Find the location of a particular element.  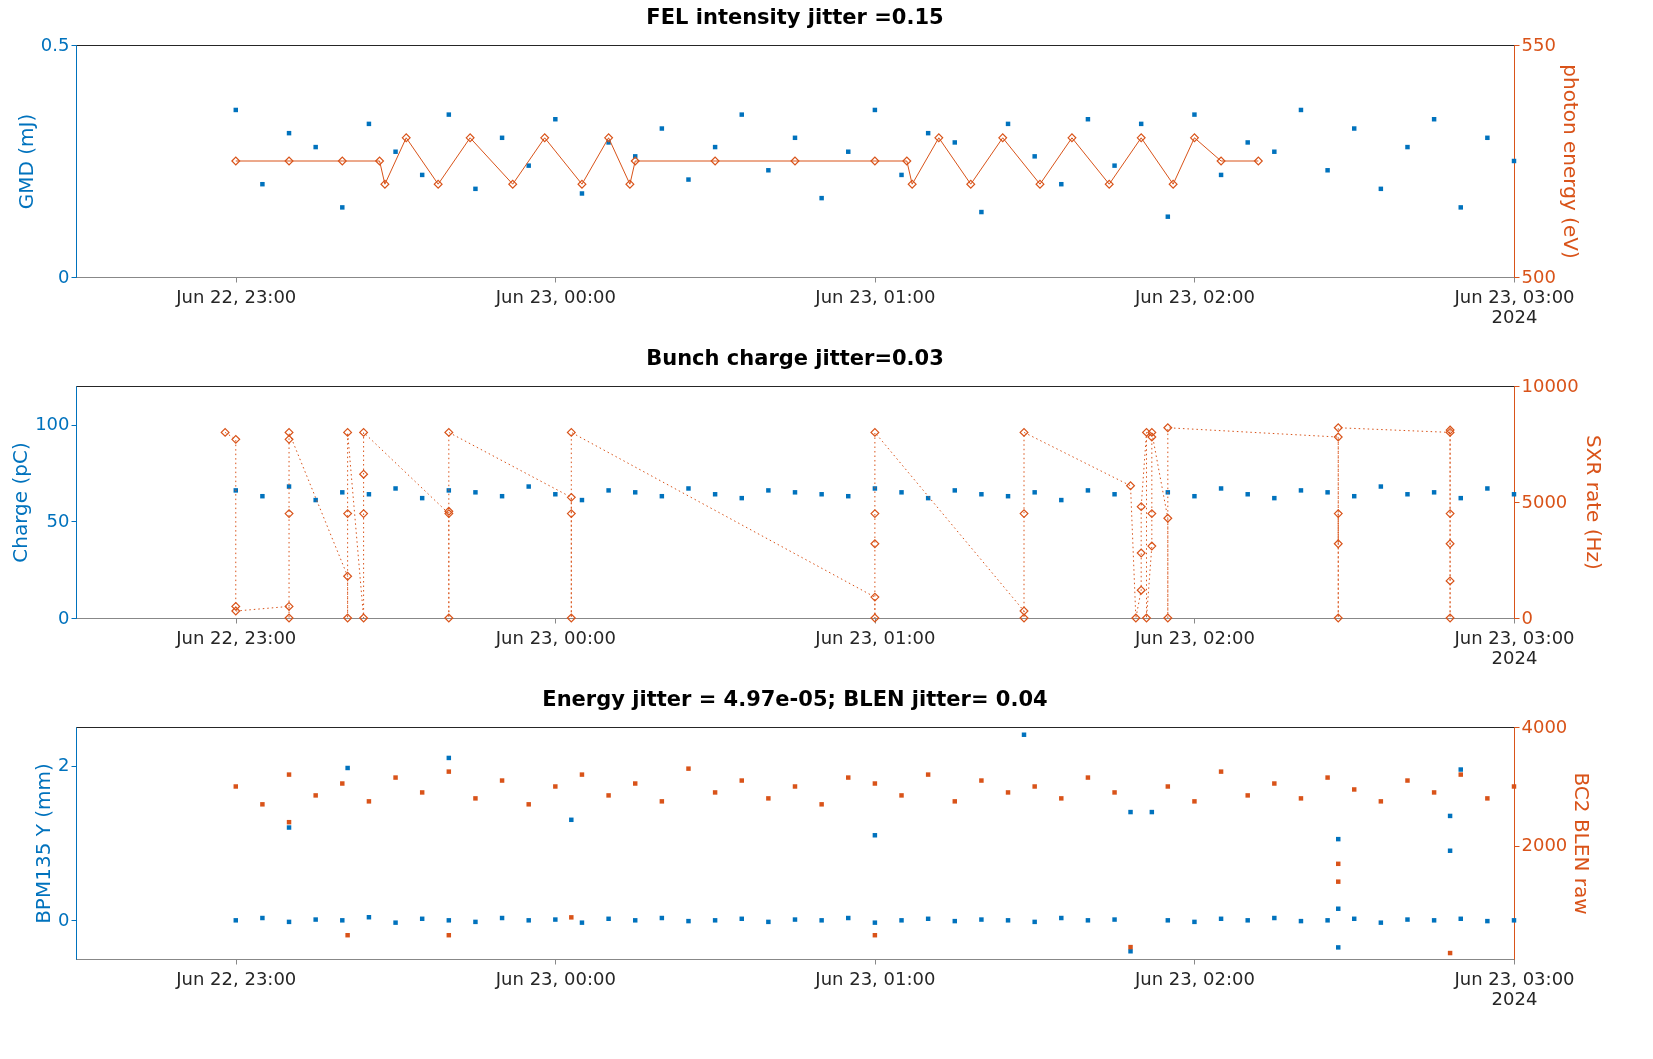

chart-title: Bunch charge jitter=0.03 is located at coordinates (795, 358).